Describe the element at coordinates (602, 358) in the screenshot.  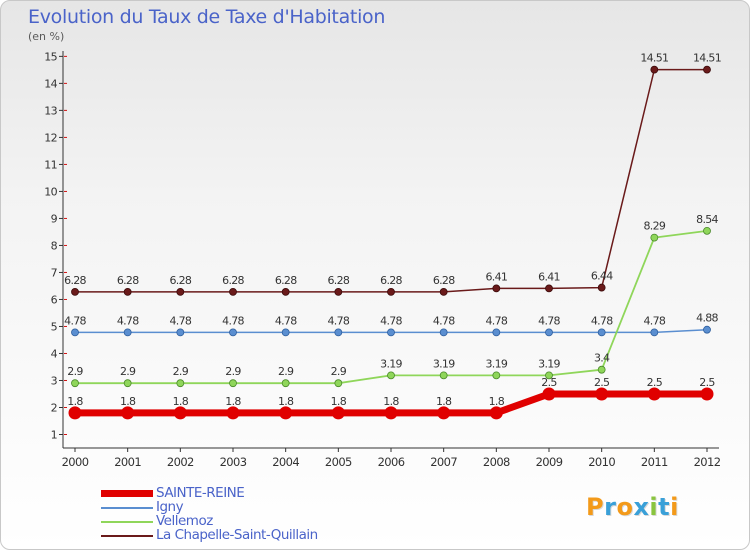
I see `data-label-vellemoz: 3.4` at that location.